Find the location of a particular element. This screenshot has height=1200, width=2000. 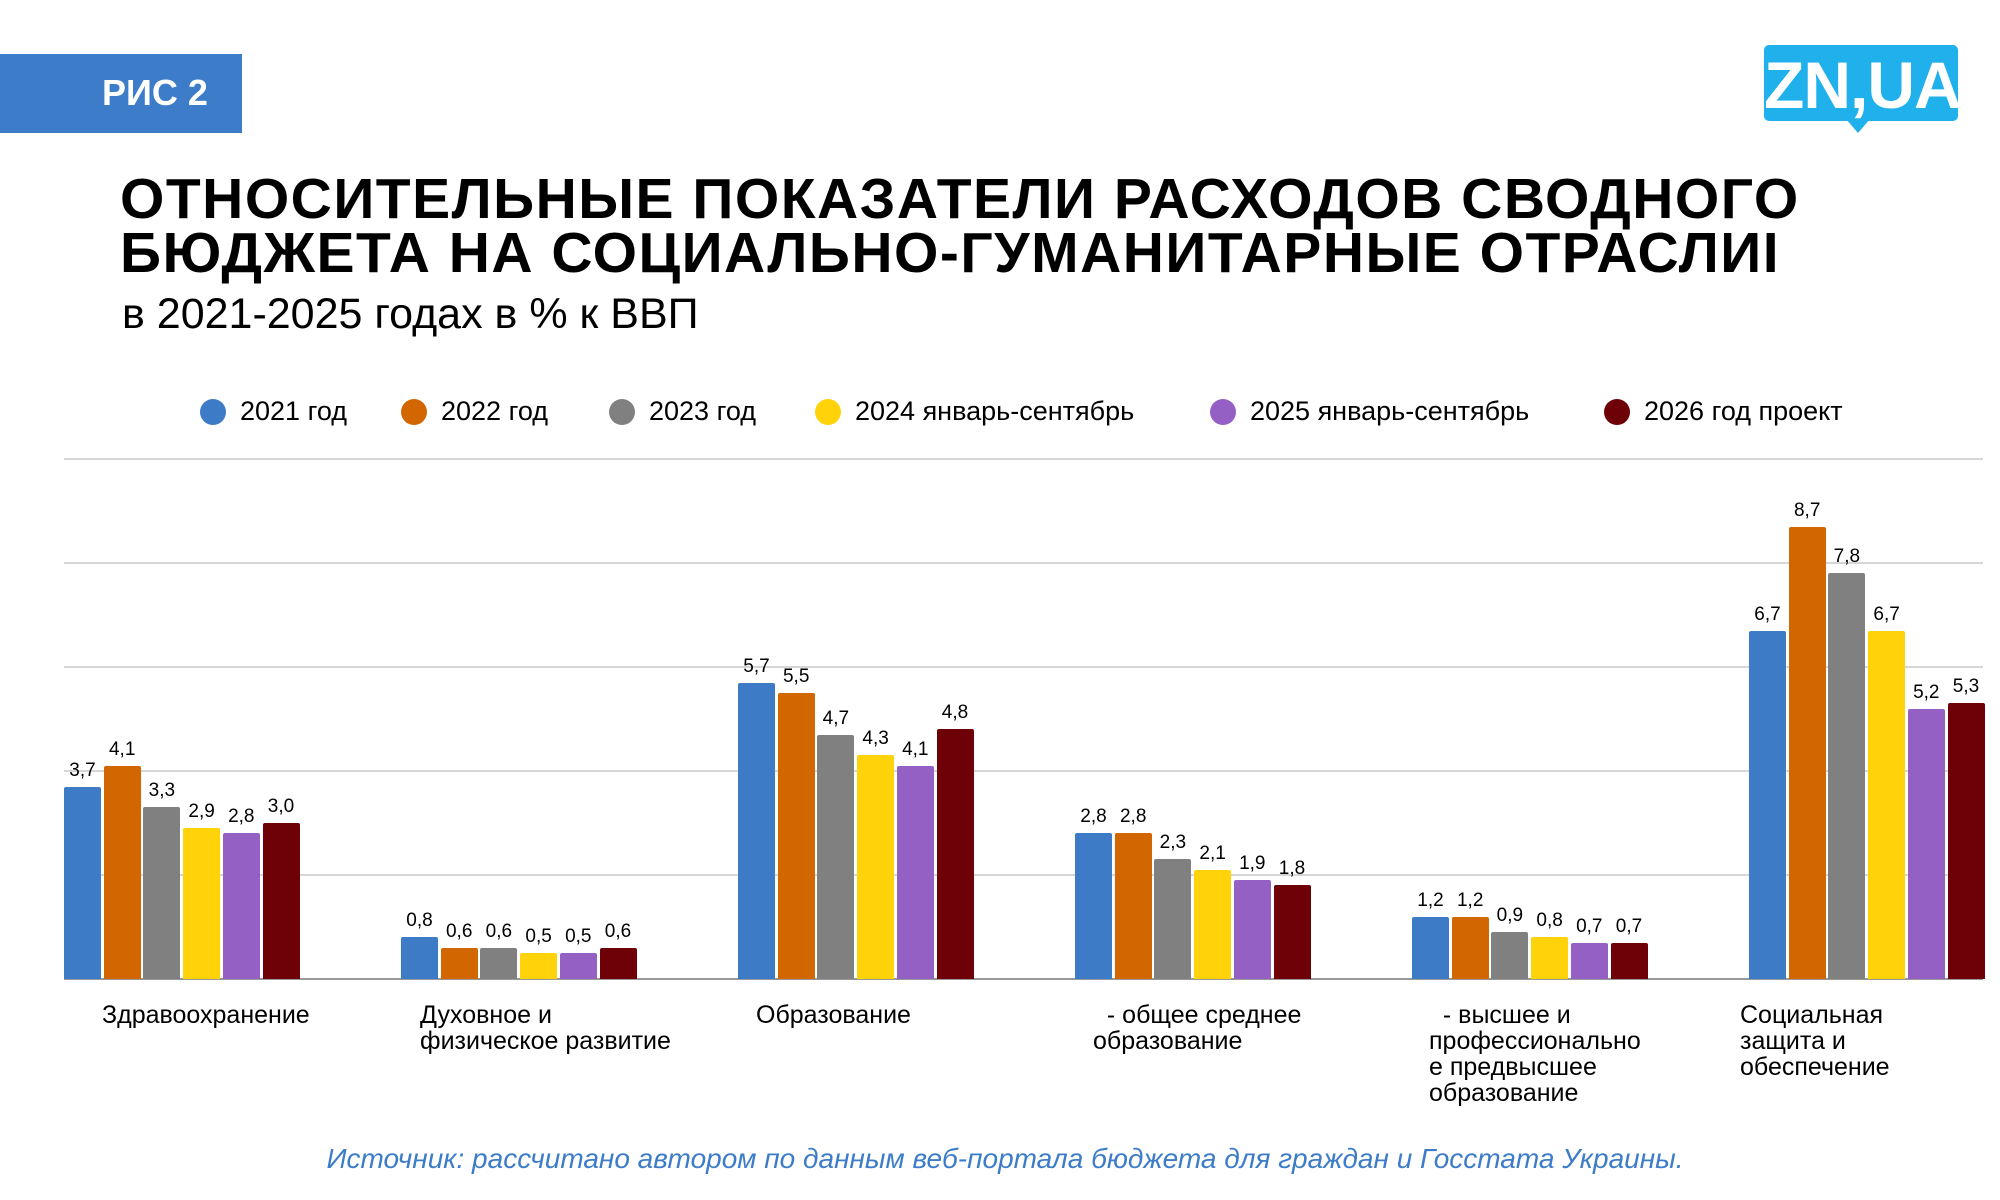

data-label: 2,1 is located at coordinates (1212, 853).